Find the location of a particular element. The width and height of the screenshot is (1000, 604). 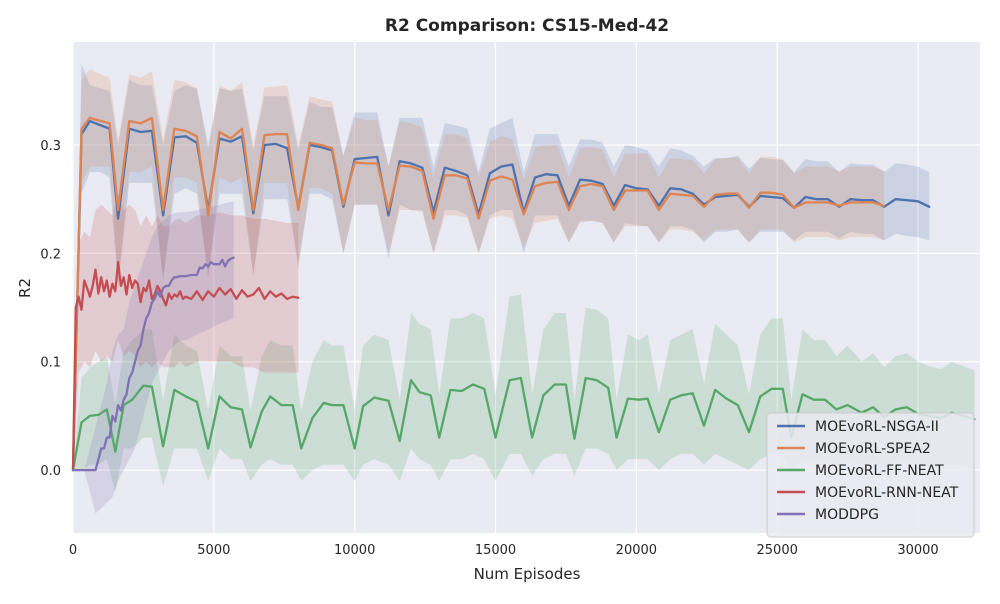

legend-label-moevorl-nsga-ii: MOEvoRL-NSGA-II is located at coordinates (877, 427).